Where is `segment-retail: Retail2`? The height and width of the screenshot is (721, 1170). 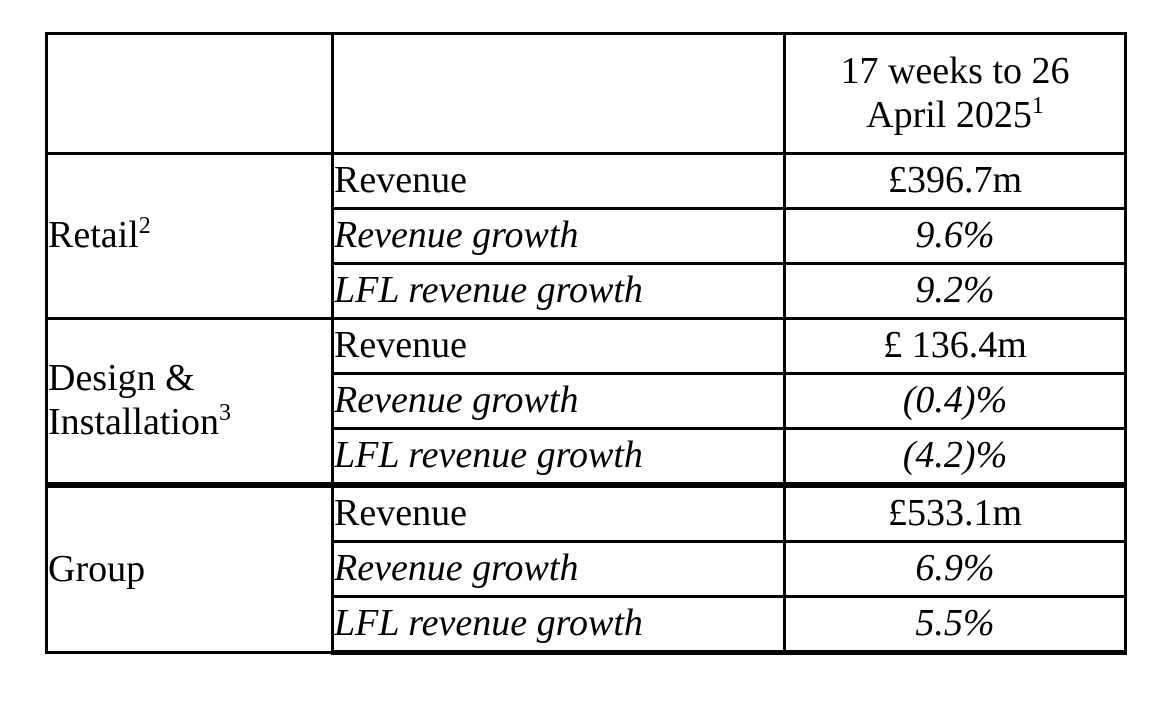
segment-retail: Retail2 is located at coordinates (189, 236).